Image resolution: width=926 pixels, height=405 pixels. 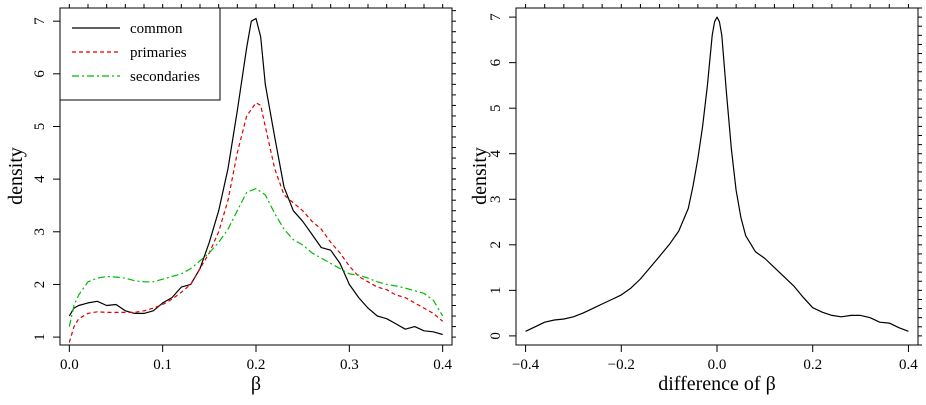 What do you see at coordinates (165, 77) in the screenshot?
I see `legend-label-secondaries: secondaries` at bounding box center [165, 77].